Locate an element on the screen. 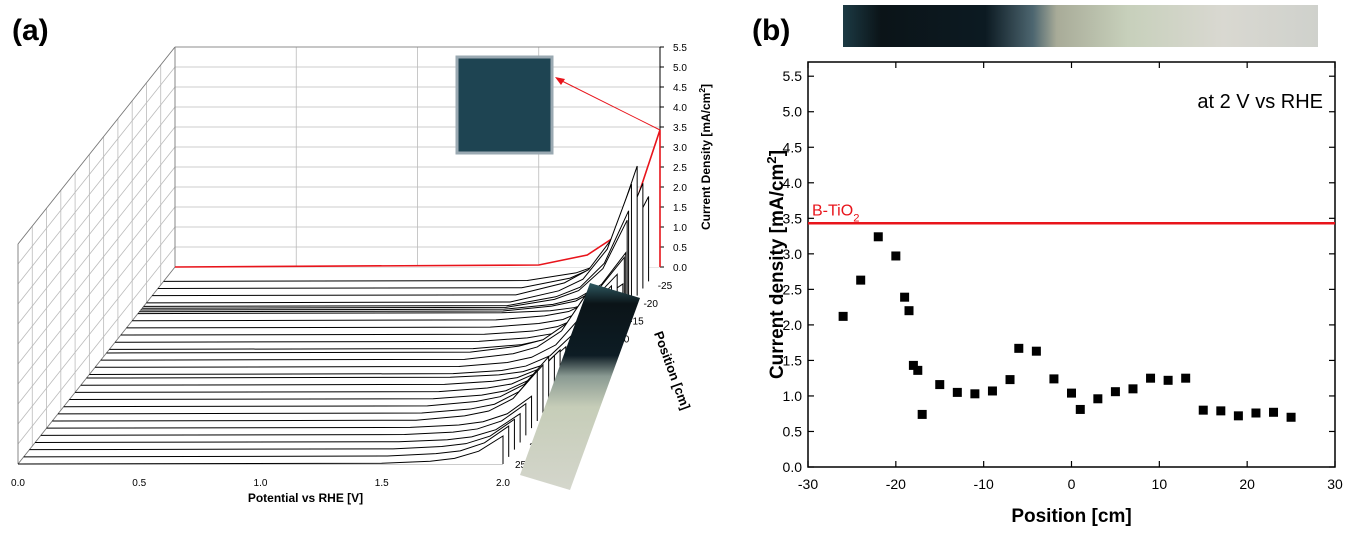 This screenshot has width=1347, height=538. z-tick-label: 0.0 is located at coordinates (680, 268).